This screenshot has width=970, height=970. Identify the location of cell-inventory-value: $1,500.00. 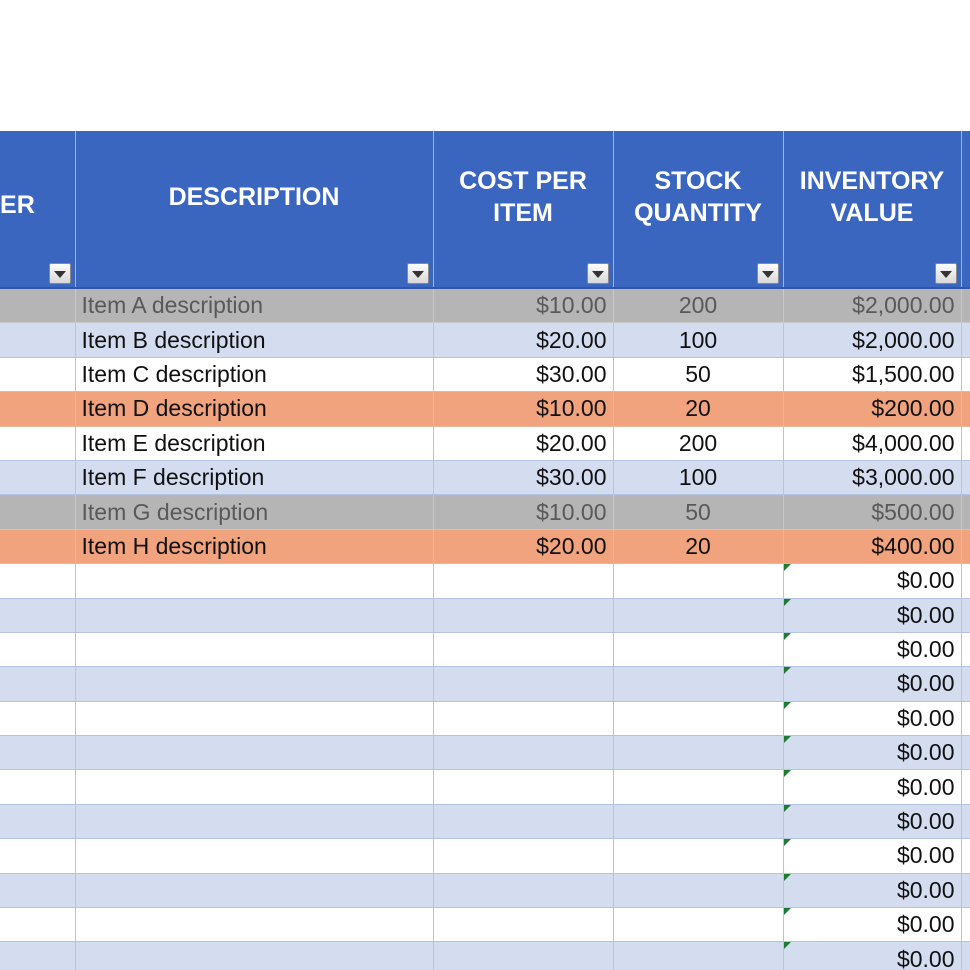
(872, 375).